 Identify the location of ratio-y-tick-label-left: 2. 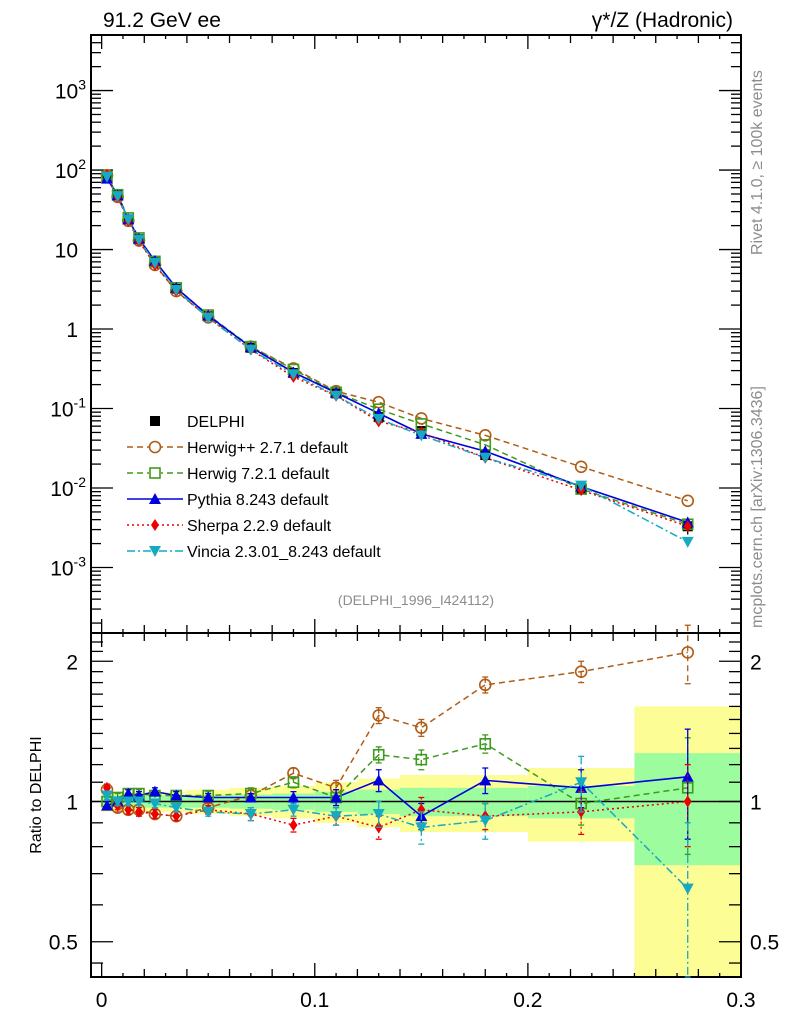
(72, 662).